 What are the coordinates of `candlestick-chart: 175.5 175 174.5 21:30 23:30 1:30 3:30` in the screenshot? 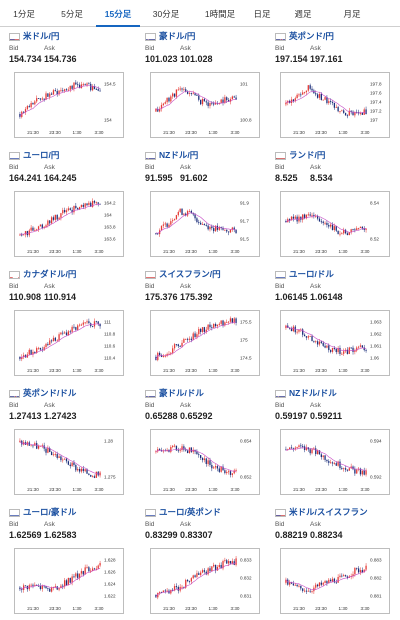 It's located at (205, 343).